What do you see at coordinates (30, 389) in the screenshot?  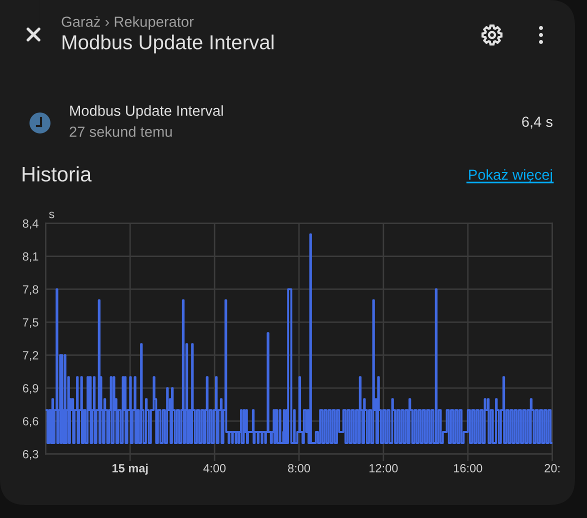 I see `y-tick-label: 6,9` at bounding box center [30, 389].